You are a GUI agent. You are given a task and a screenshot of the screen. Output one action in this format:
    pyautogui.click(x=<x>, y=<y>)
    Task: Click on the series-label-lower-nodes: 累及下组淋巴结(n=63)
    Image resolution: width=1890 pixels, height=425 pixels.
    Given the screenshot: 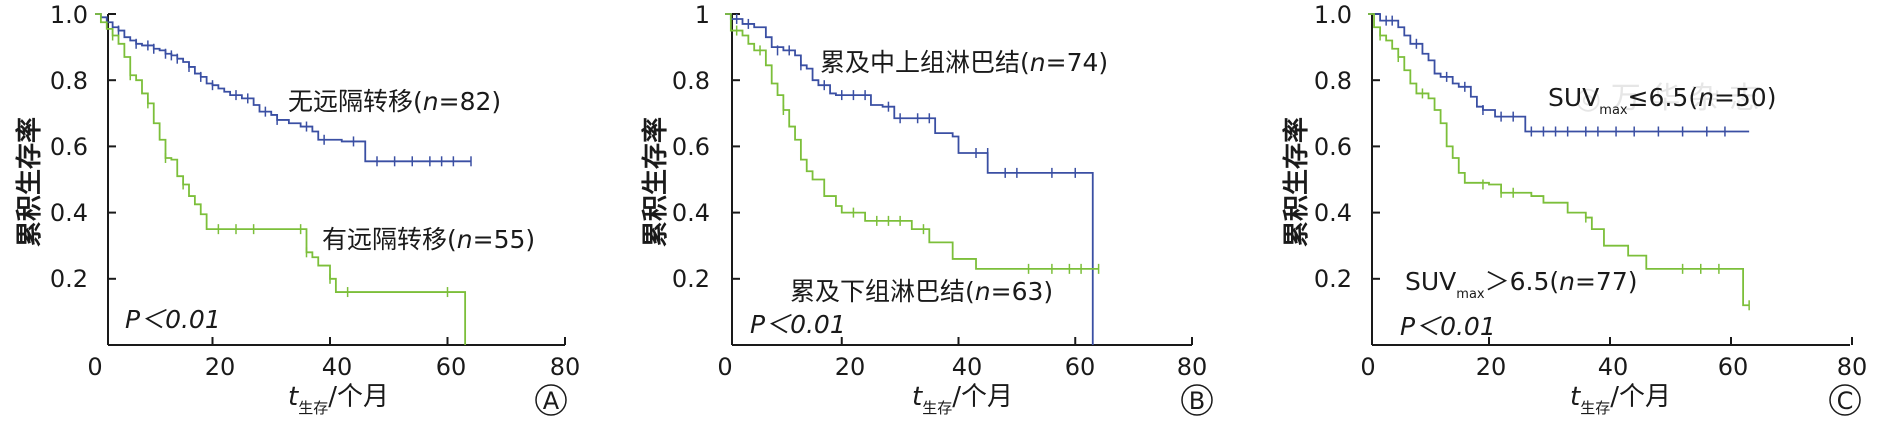 What is the action you would take?
    pyautogui.click(x=921, y=291)
    